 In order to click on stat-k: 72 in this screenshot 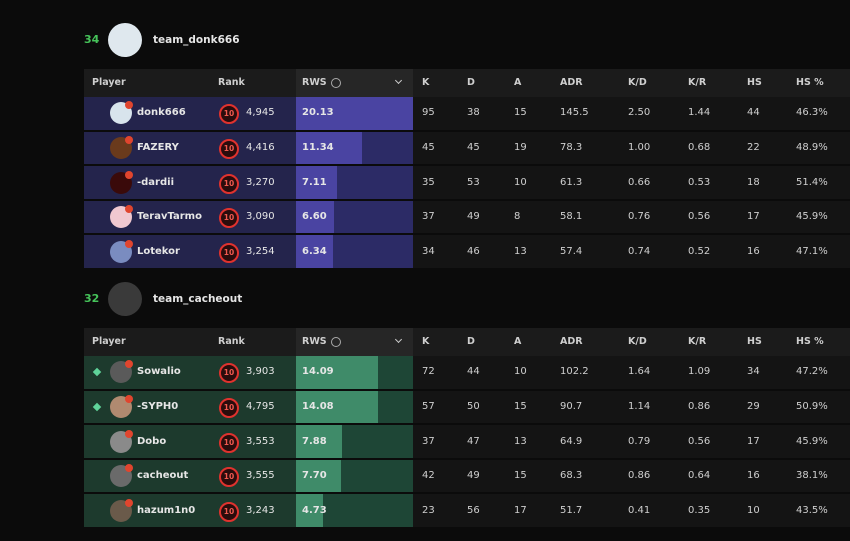, I will do `click(428, 372)`.